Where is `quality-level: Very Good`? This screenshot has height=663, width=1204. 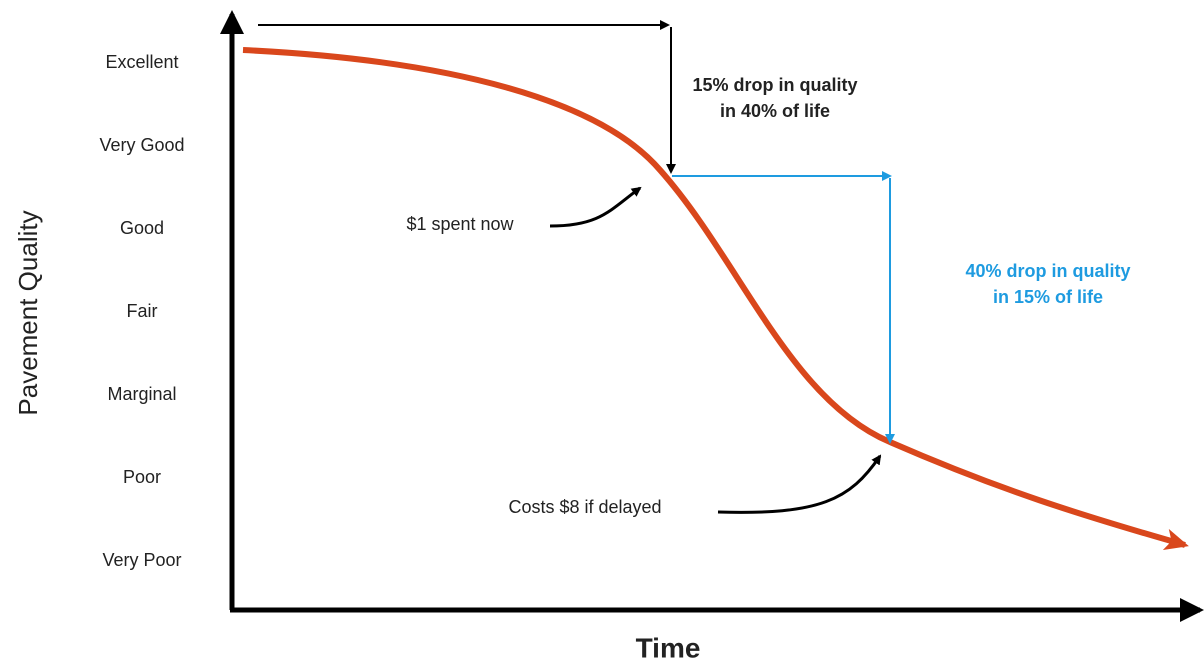
quality-level: Very Good is located at coordinates (141, 145).